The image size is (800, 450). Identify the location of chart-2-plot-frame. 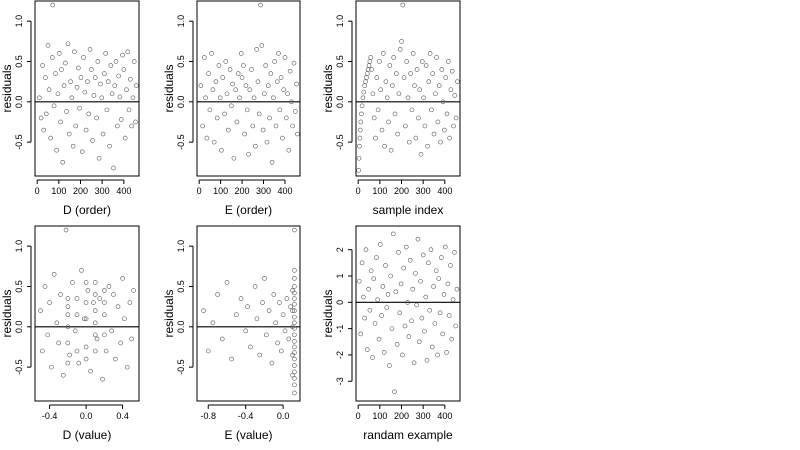
(248, 88).